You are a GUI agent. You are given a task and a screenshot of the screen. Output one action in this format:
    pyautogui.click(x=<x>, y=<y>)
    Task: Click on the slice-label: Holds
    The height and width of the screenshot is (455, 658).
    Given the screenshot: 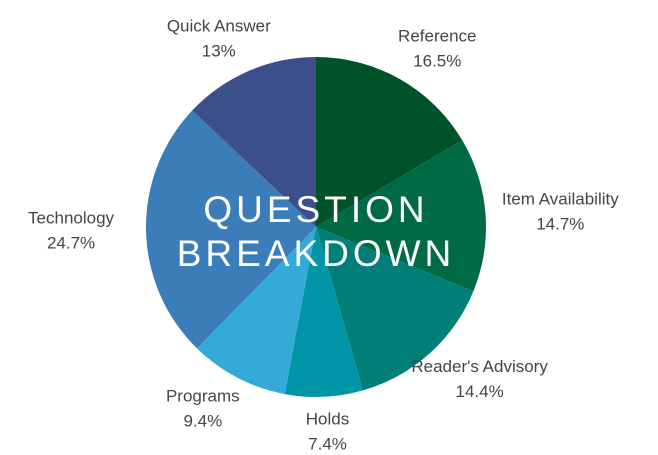 What is the action you would take?
    pyautogui.click(x=327, y=418)
    